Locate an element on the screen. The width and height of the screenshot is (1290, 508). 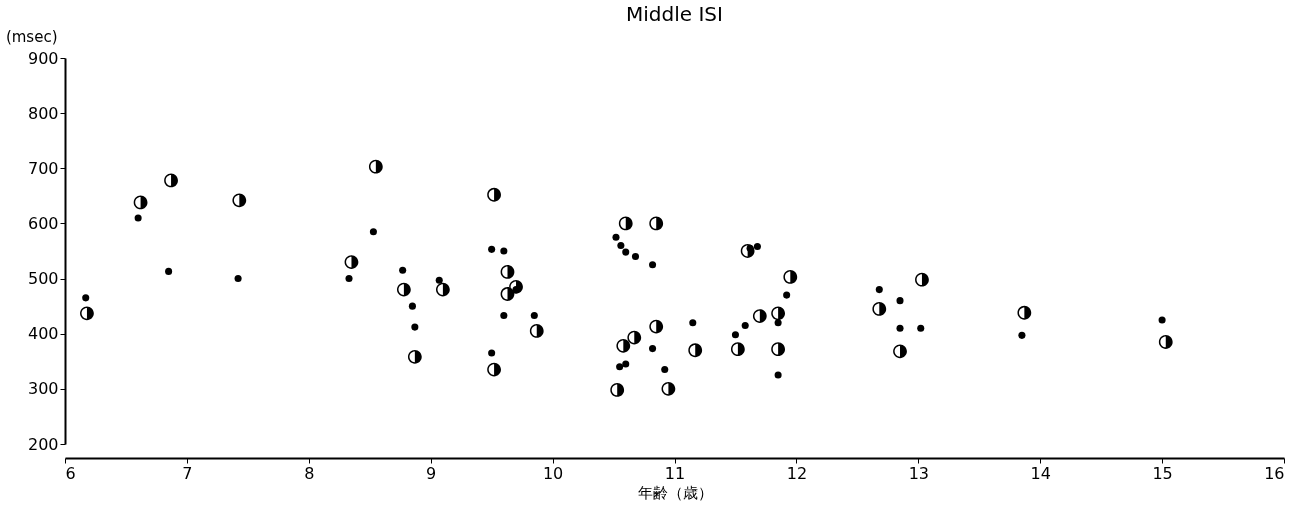
x-tick-label: 12 is located at coordinates (797, 473).